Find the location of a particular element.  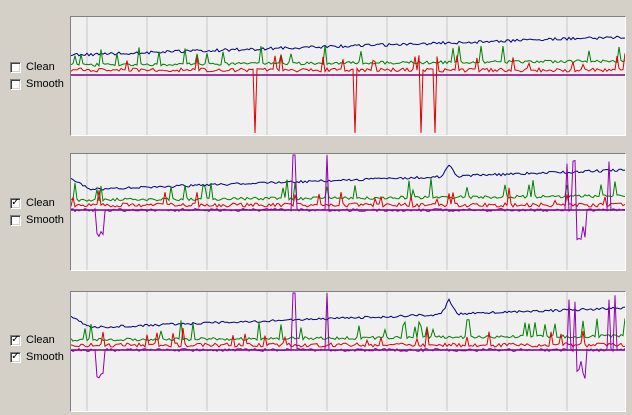

smooth-checkbox-2: Smooth is located at coordinates (37, 220).